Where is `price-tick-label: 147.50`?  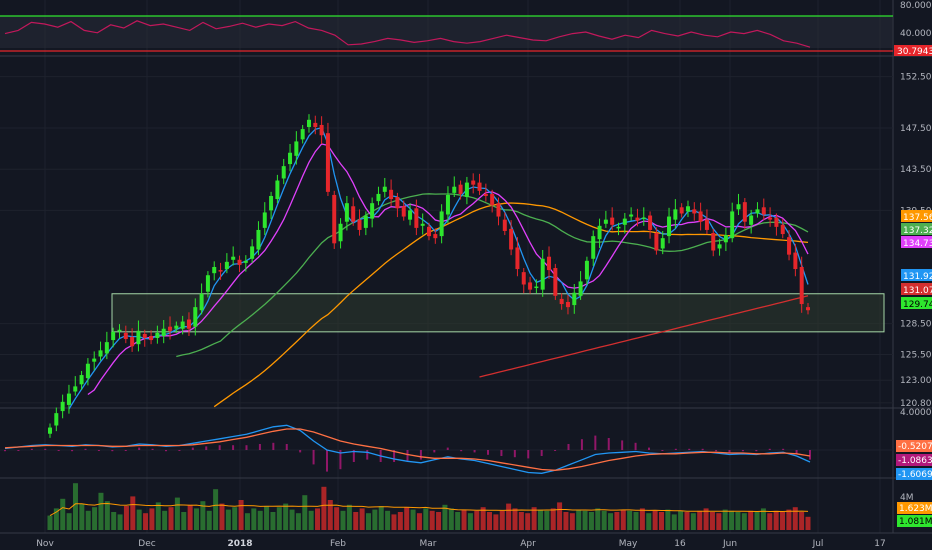 price-tick-label: 147.50 is located at coordinates (916, 129).